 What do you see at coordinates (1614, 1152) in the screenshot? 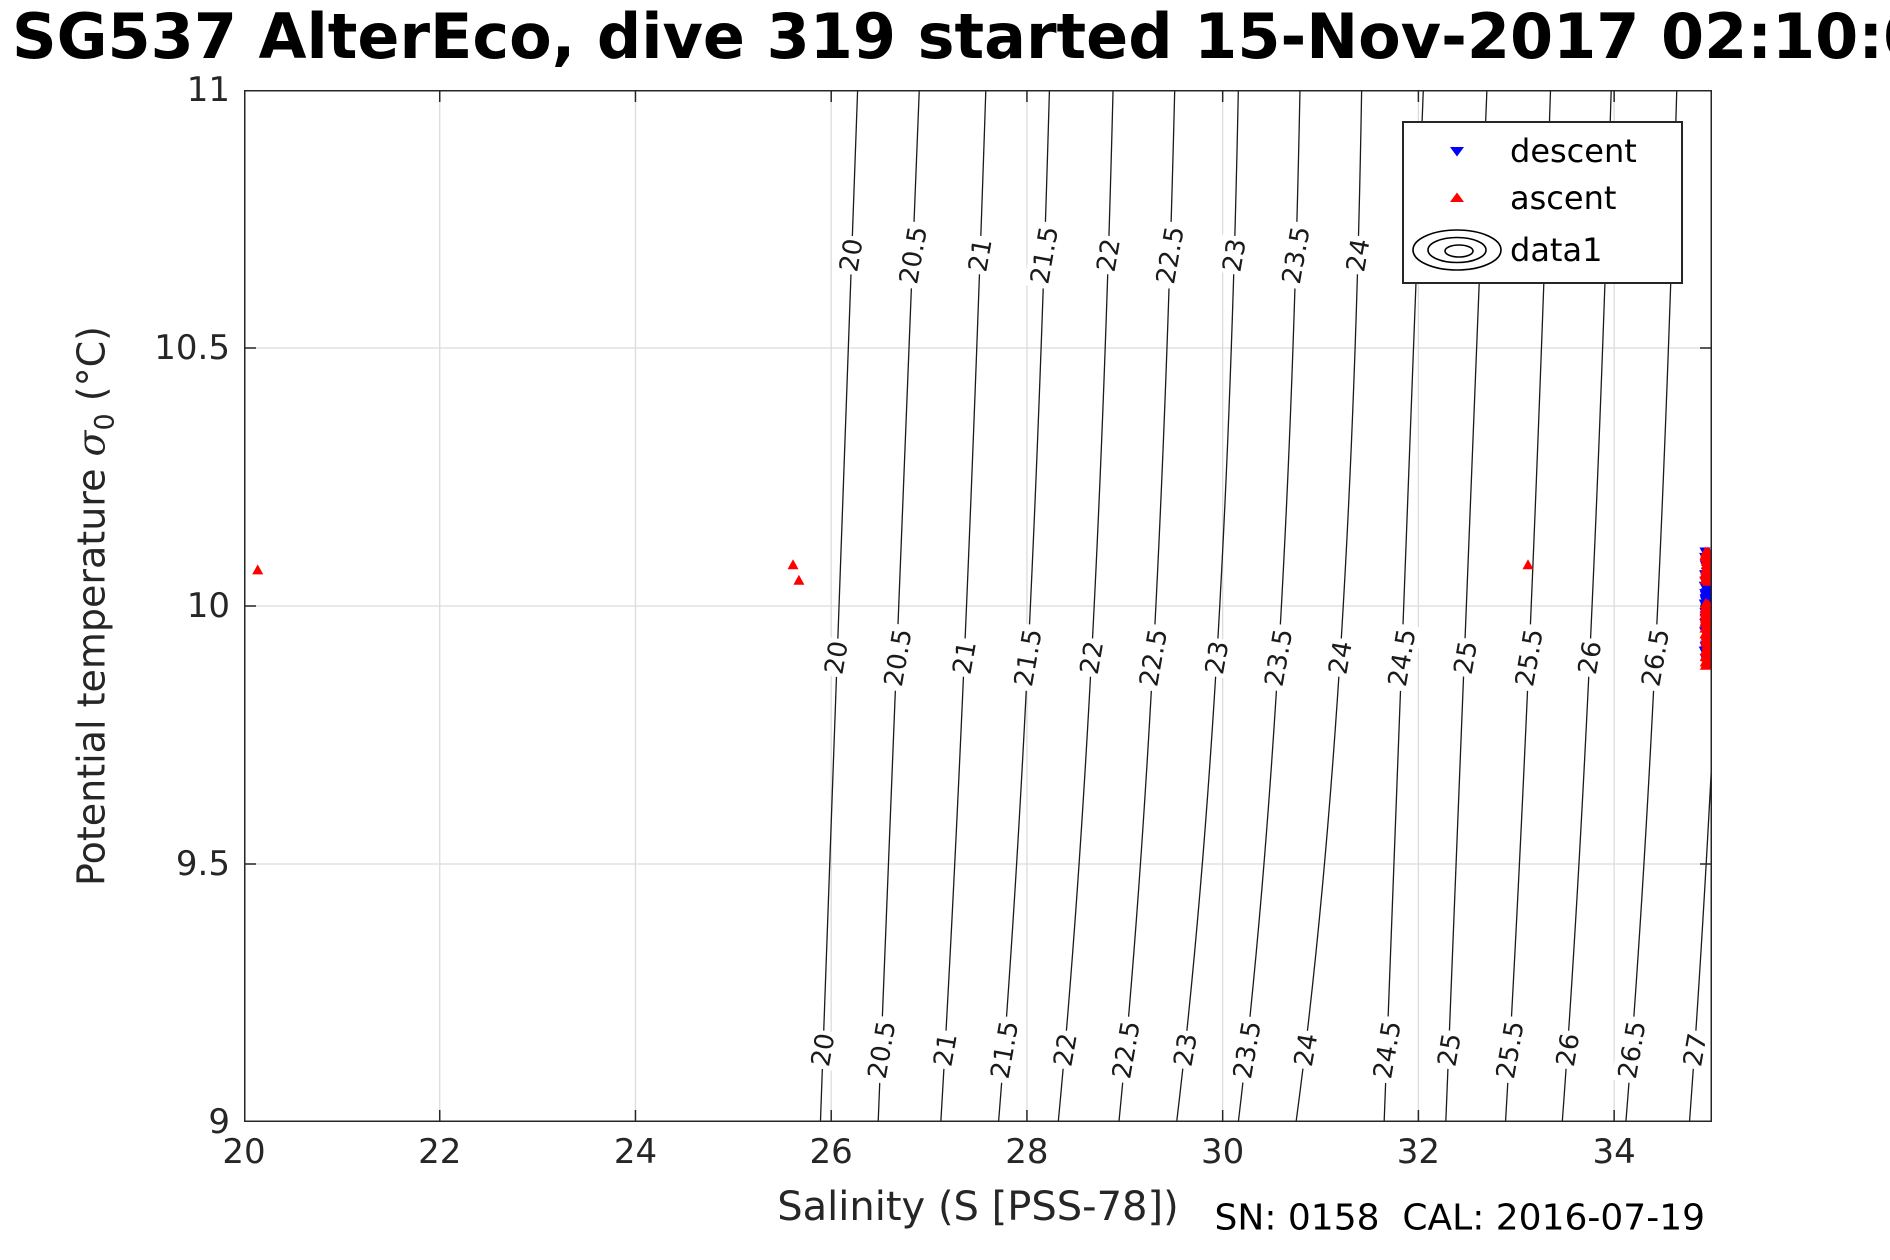
I see `x-tick-label: 34` at bounding box center [1614, 1152].